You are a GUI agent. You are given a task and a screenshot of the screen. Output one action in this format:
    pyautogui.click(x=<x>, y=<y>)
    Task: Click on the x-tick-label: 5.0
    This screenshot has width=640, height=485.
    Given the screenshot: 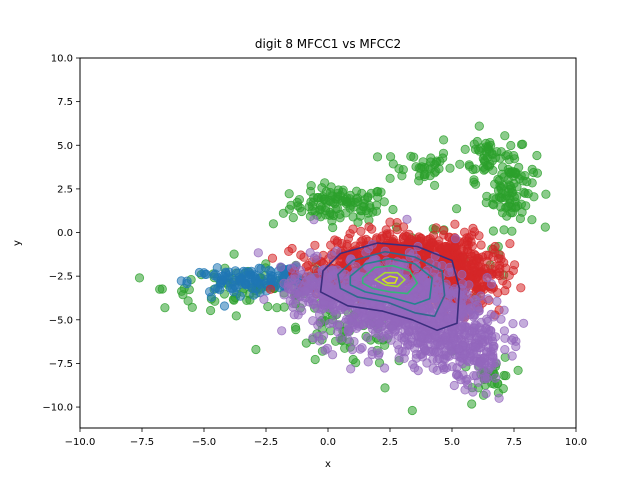 What is the action you would take?
    pyautogui.click(x=452, y=442)
    